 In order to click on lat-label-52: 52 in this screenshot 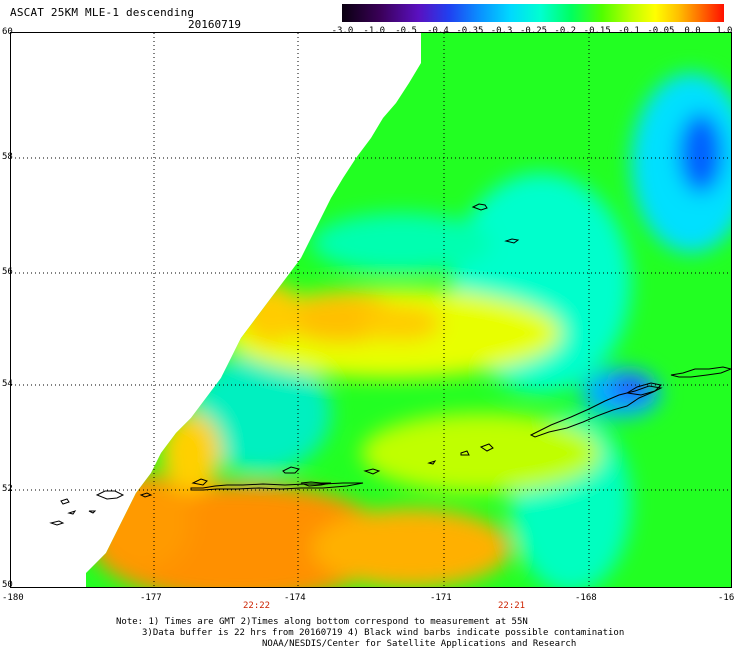, I will do `click(7, 489)`.